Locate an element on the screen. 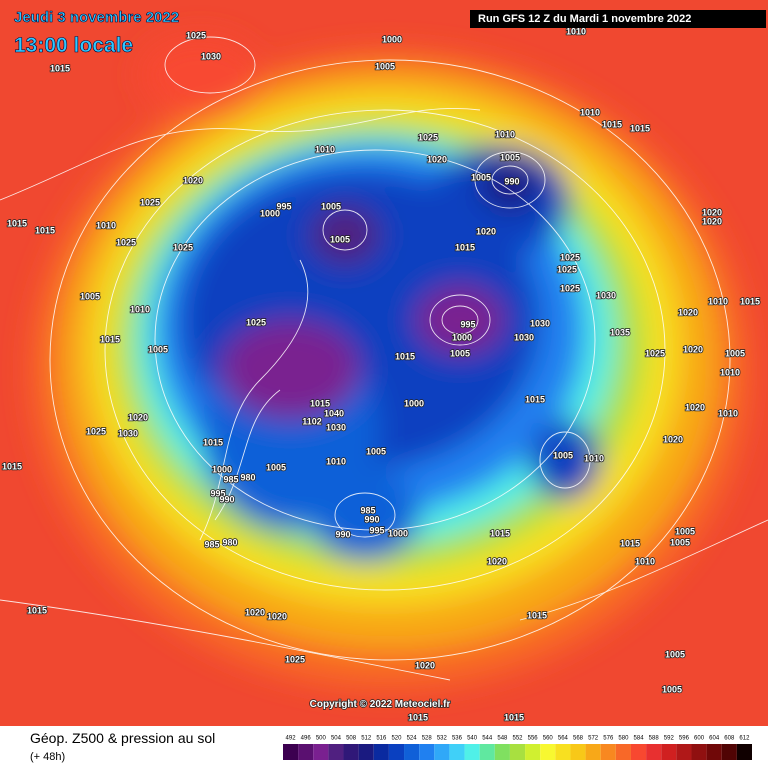 This screenshot has height=768, width=768. legend-label: 500 is located at coordinates (321, 739).